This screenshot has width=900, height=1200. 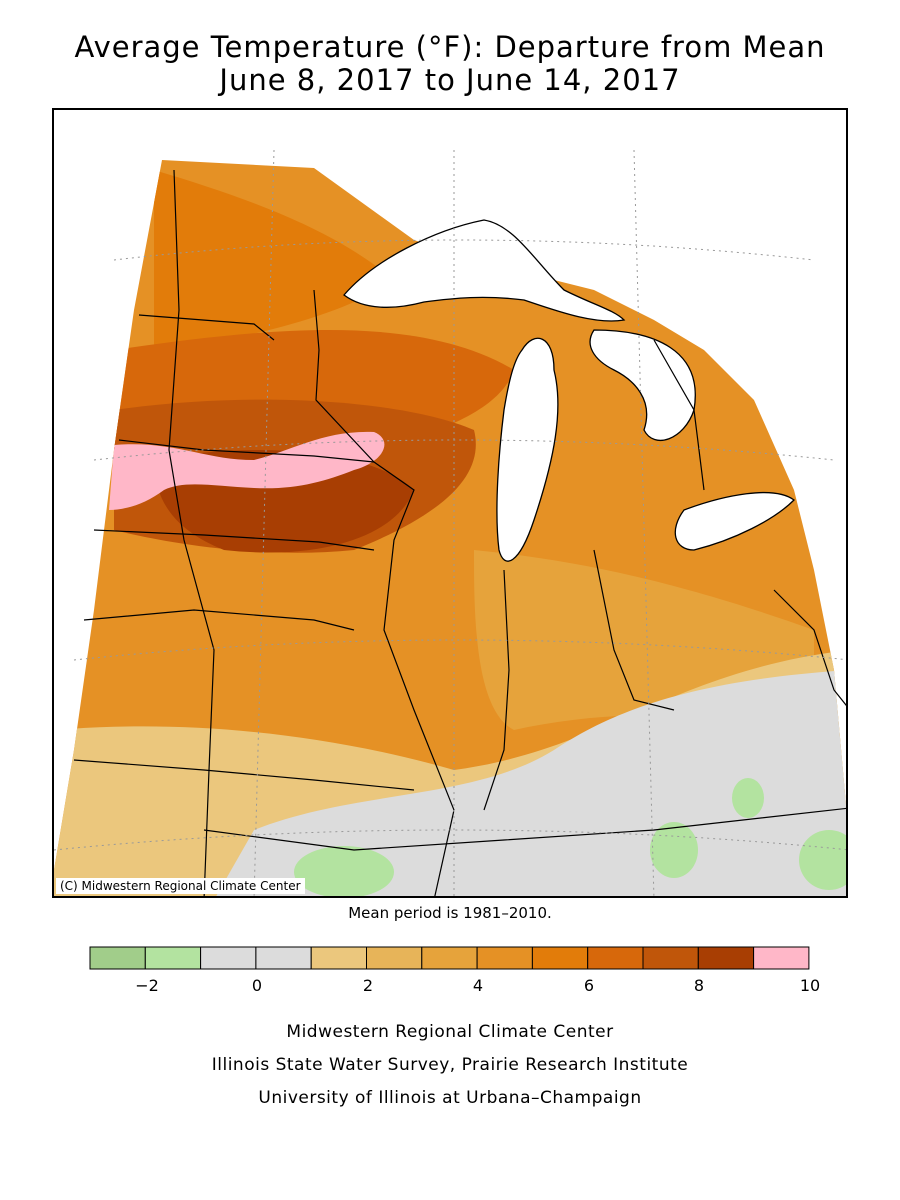 I want to click on shade-cool-tennessee, so click(x=674, y=850).